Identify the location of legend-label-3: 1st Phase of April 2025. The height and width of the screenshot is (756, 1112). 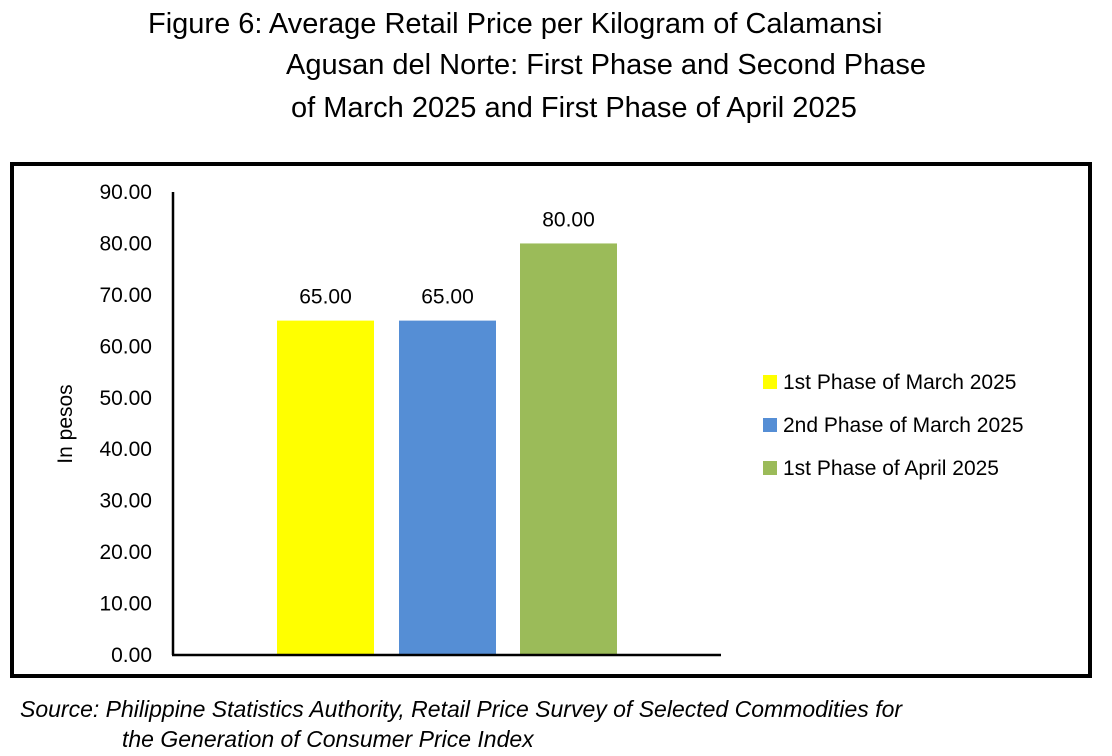
(891, 468).